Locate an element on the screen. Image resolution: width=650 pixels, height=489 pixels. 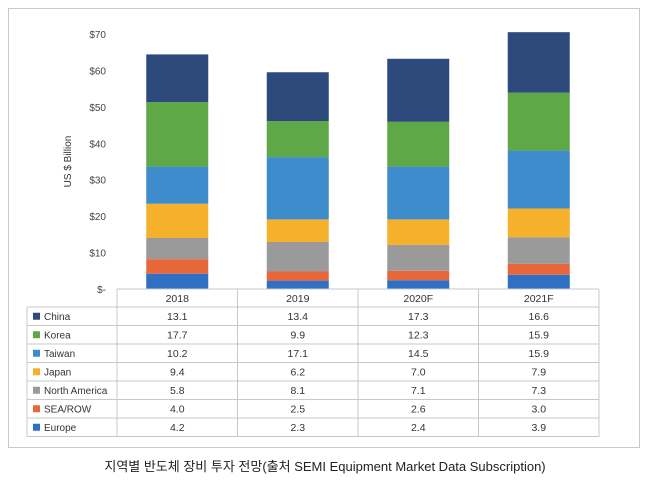
x-category-label: 2020F is located at coordinates (418, 299).